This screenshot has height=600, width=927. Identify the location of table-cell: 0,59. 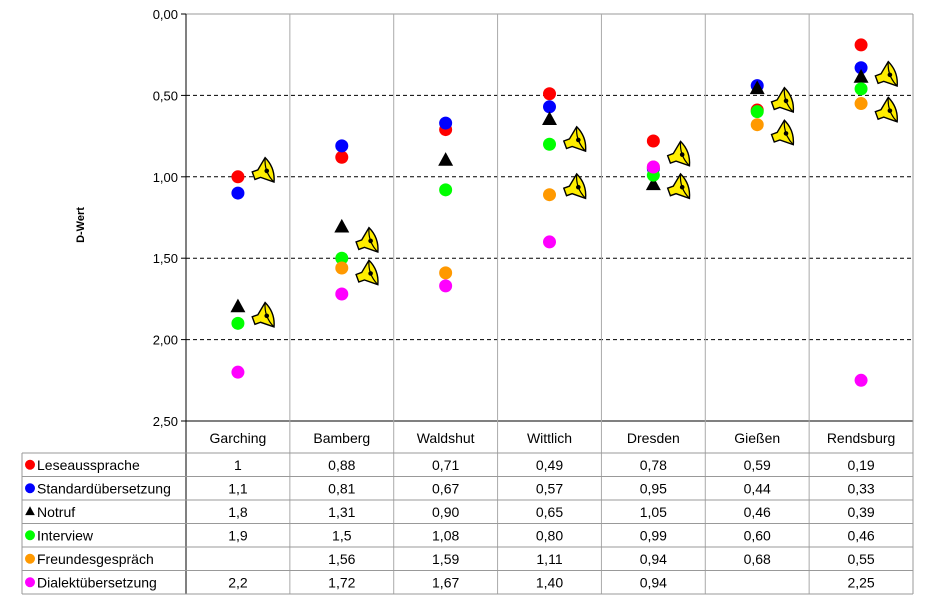
(757, 465).